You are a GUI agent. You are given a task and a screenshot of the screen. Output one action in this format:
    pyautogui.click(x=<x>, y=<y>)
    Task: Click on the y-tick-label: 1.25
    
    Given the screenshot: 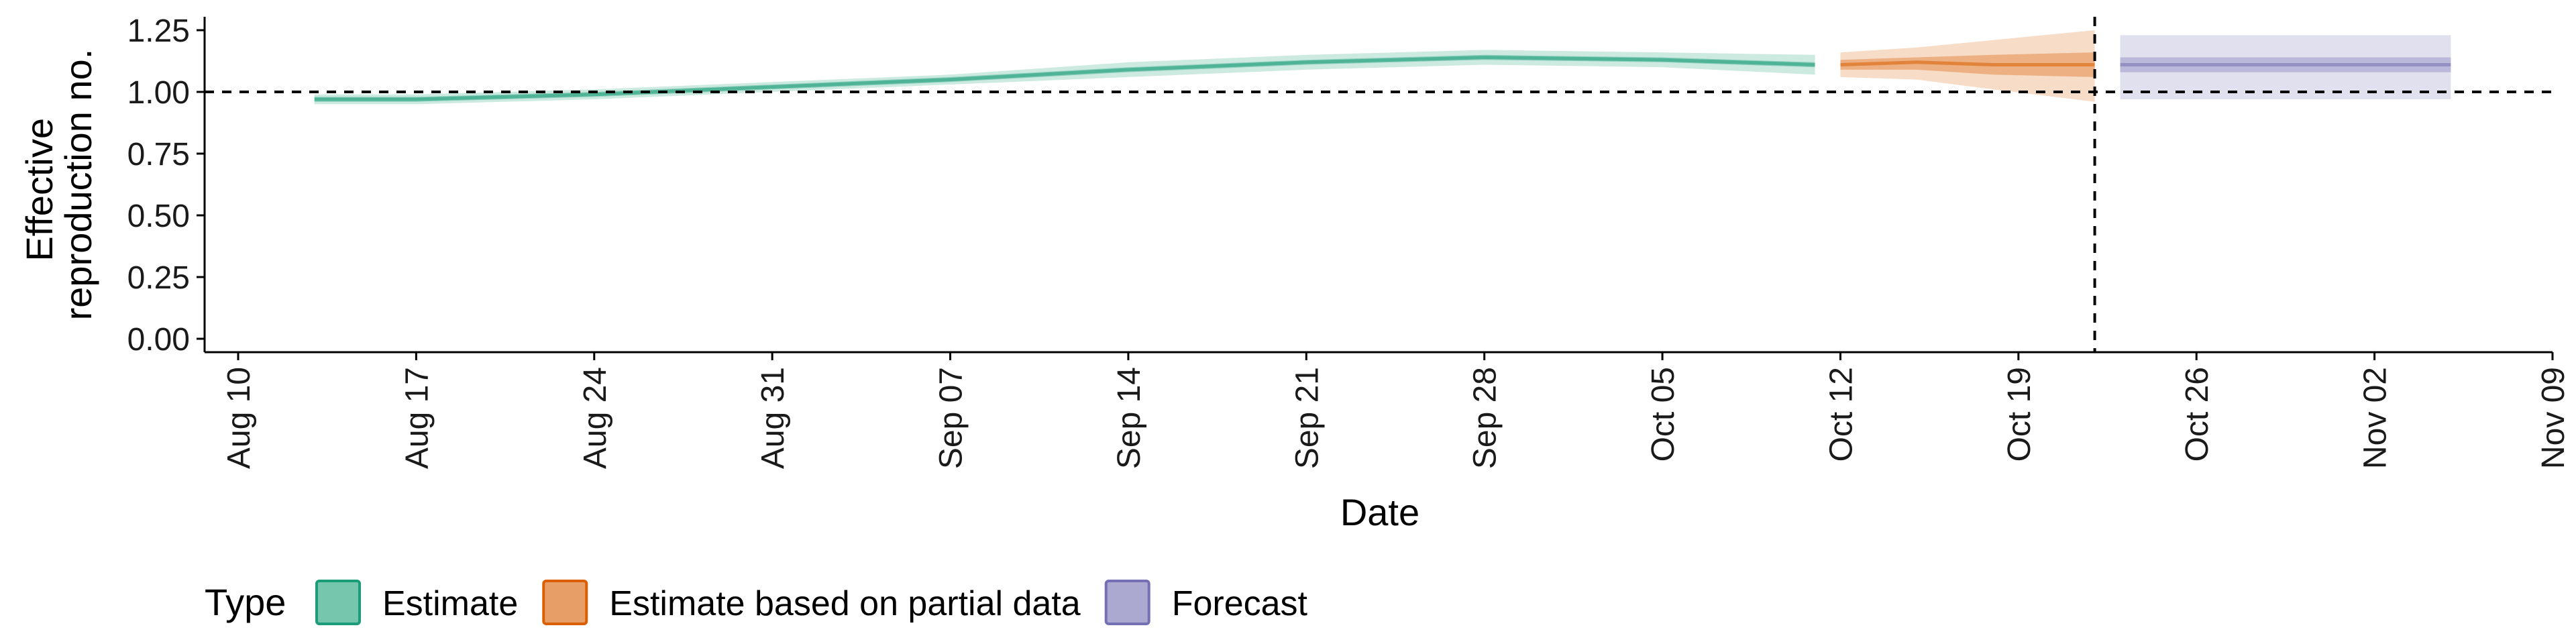 What is the action you would take?
    pyautogui.click(x=158, y=31)
    